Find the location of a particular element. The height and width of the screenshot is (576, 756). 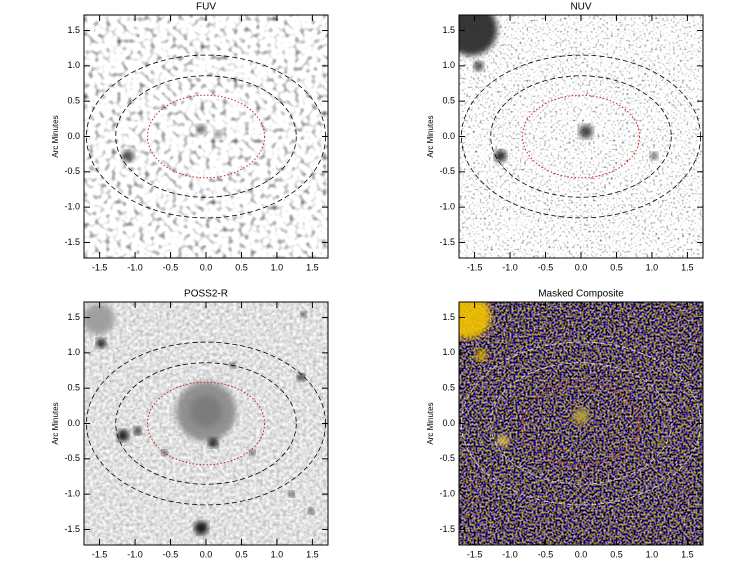

panel-title: FUV is located at coordinates (206, 7).